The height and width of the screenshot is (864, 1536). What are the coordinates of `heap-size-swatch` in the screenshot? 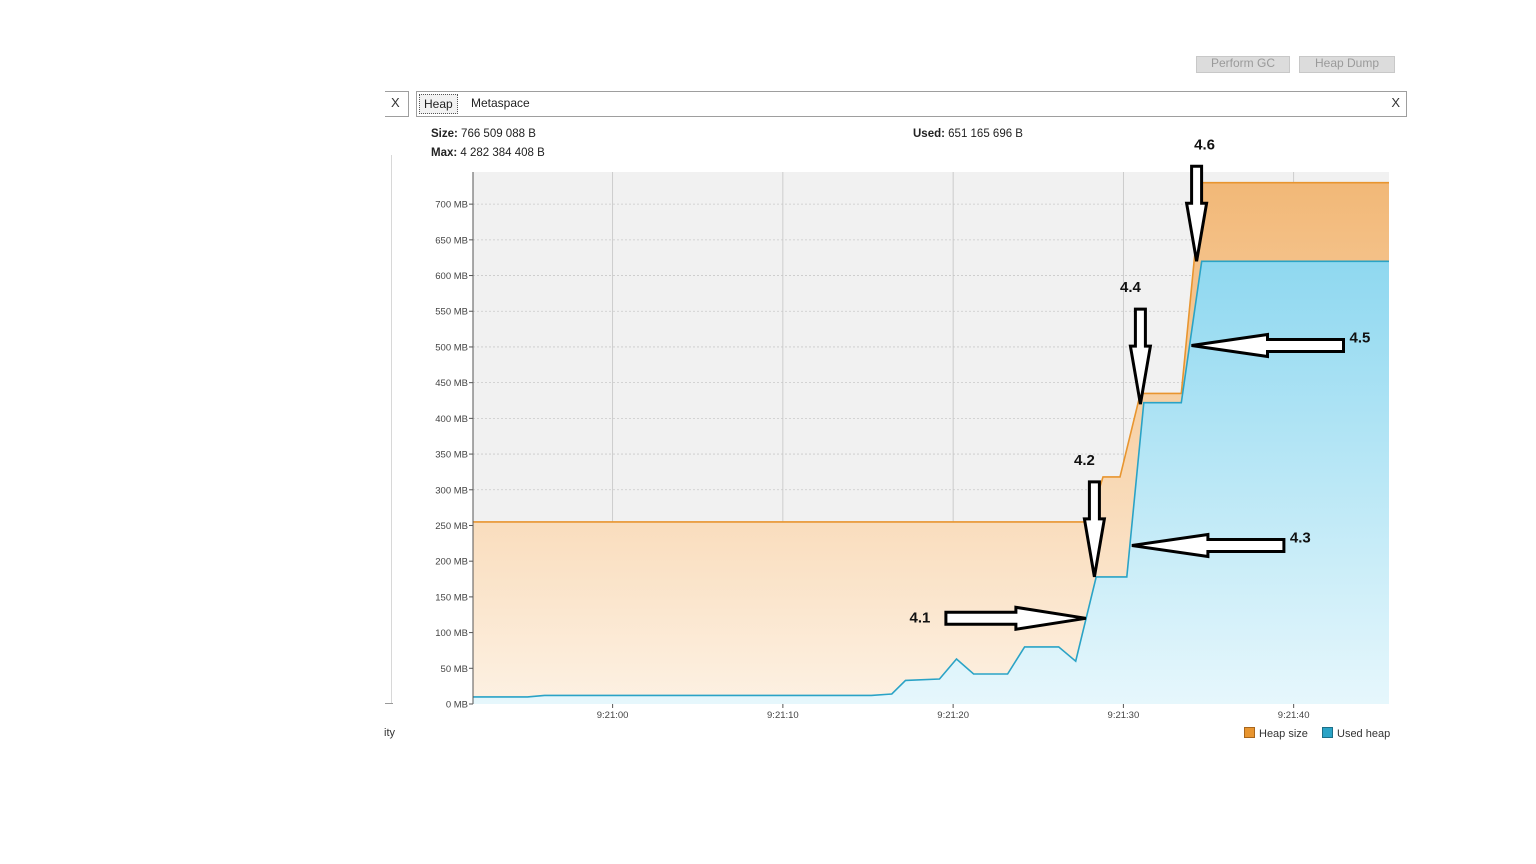 It's located at (1249, 732).